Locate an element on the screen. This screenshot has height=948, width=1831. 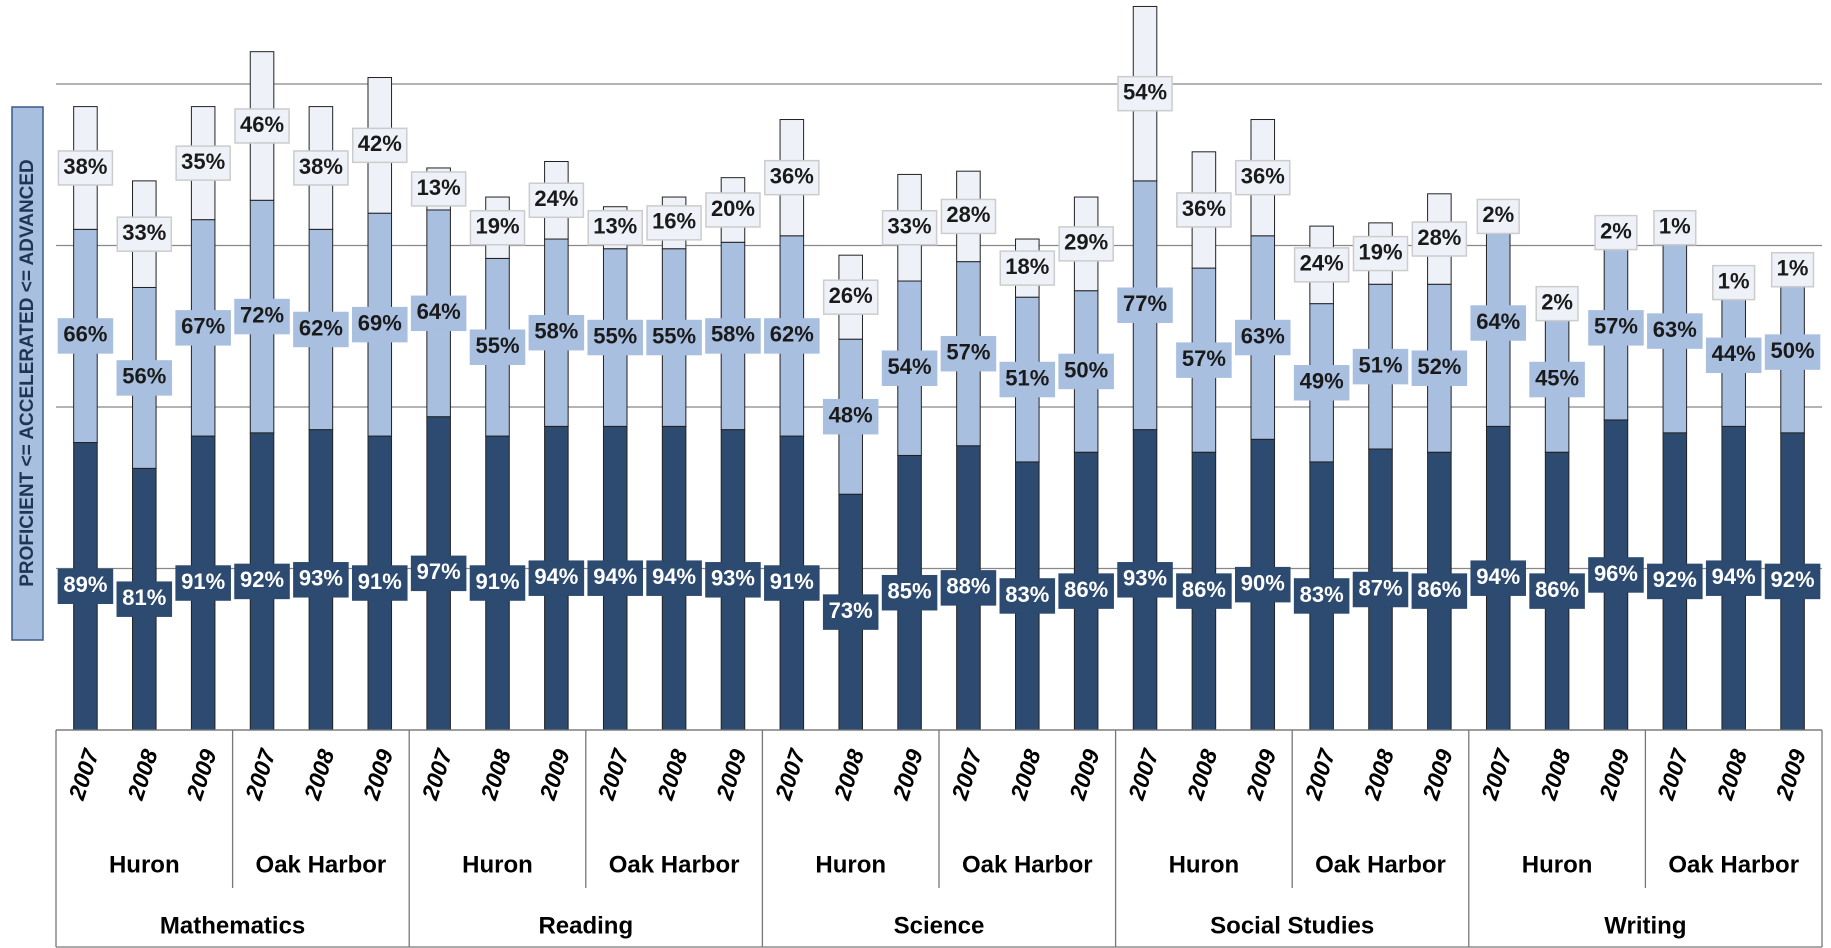
value-label: 16% is located at coordinates (674, 221).